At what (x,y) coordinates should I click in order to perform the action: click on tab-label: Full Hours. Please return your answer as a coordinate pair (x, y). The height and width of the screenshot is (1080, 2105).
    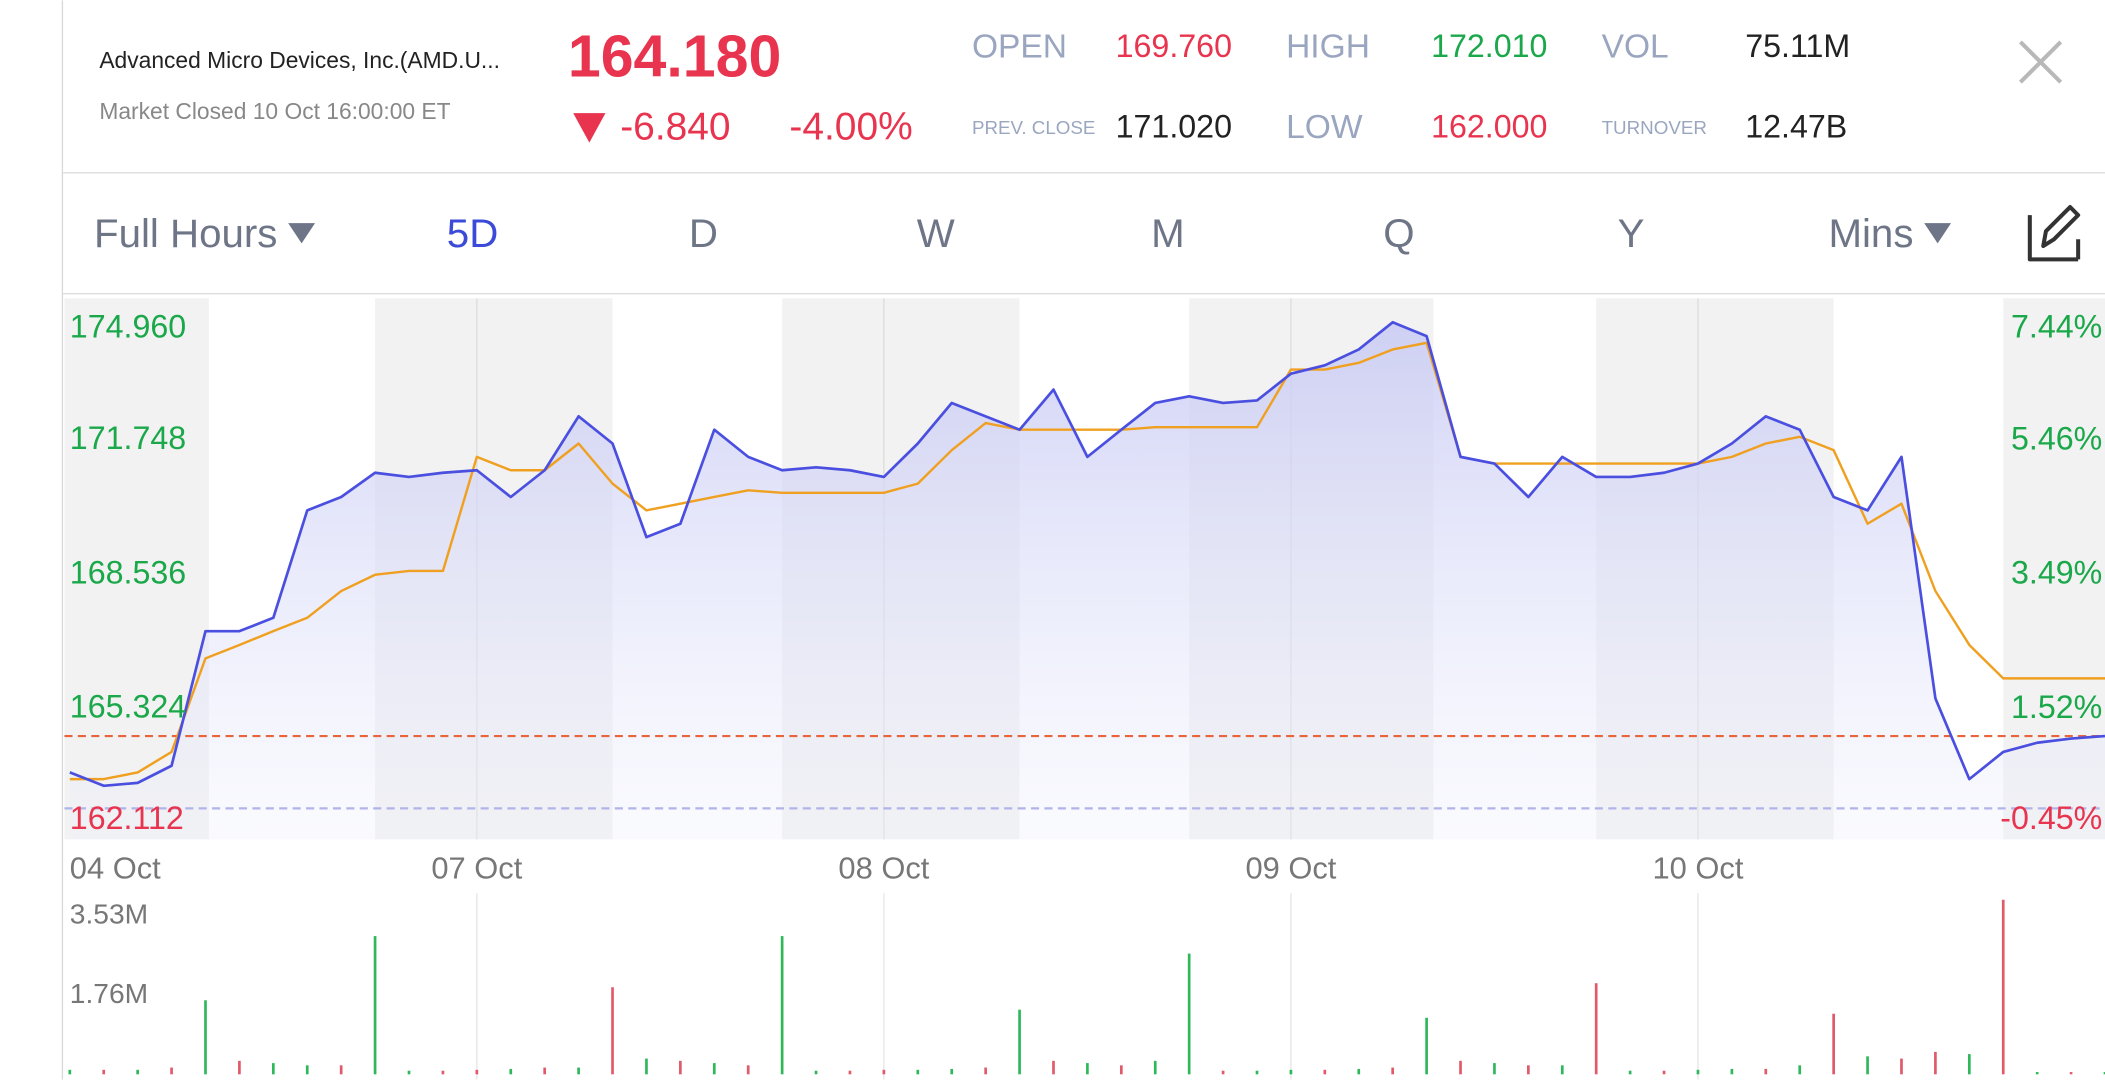
    Looking at the image, I should click on (185, 233).